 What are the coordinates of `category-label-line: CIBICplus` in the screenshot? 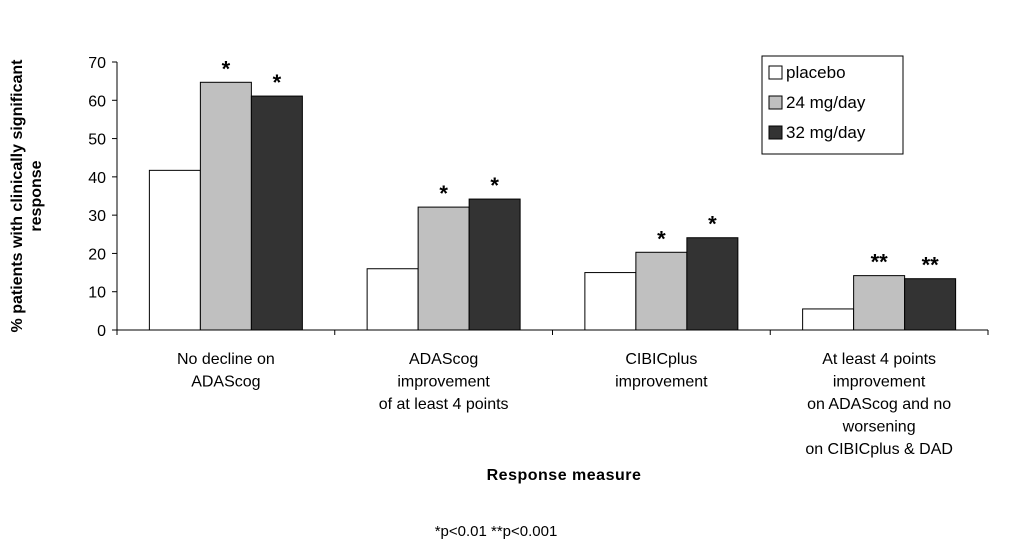 It's located at (661, 359).